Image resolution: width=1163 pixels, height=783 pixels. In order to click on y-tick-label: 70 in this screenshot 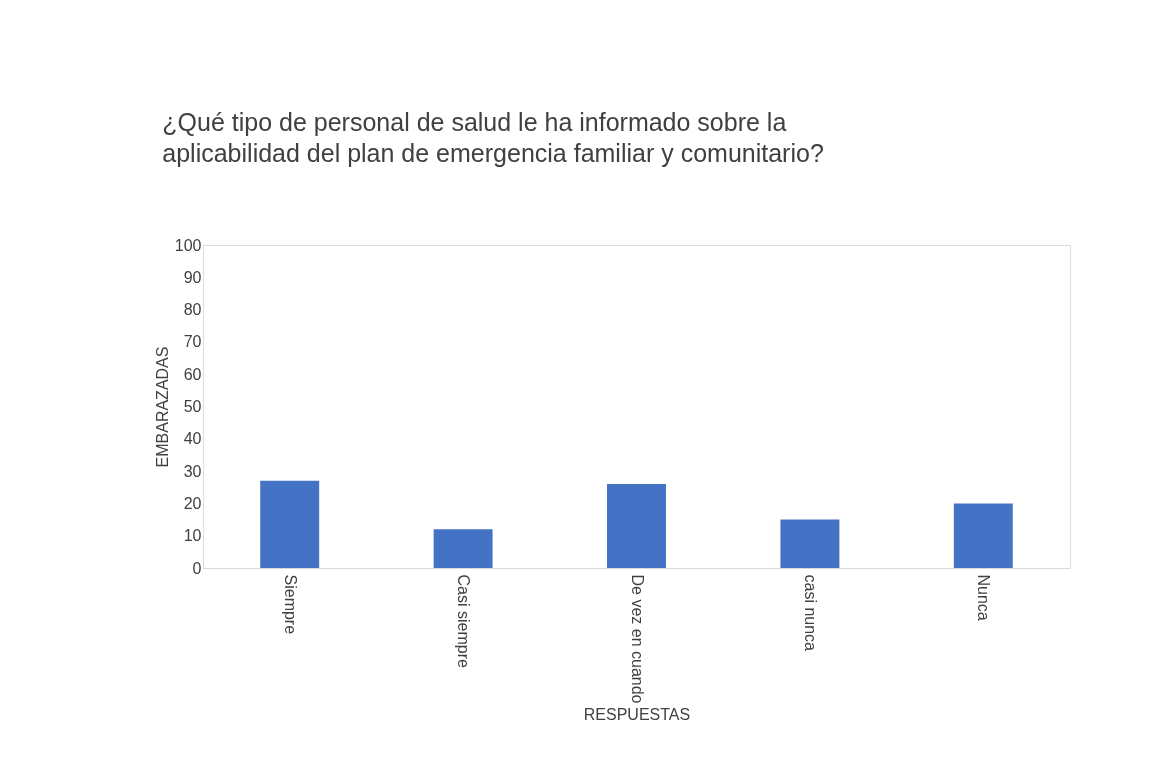, I will do `click(192, 342)`.